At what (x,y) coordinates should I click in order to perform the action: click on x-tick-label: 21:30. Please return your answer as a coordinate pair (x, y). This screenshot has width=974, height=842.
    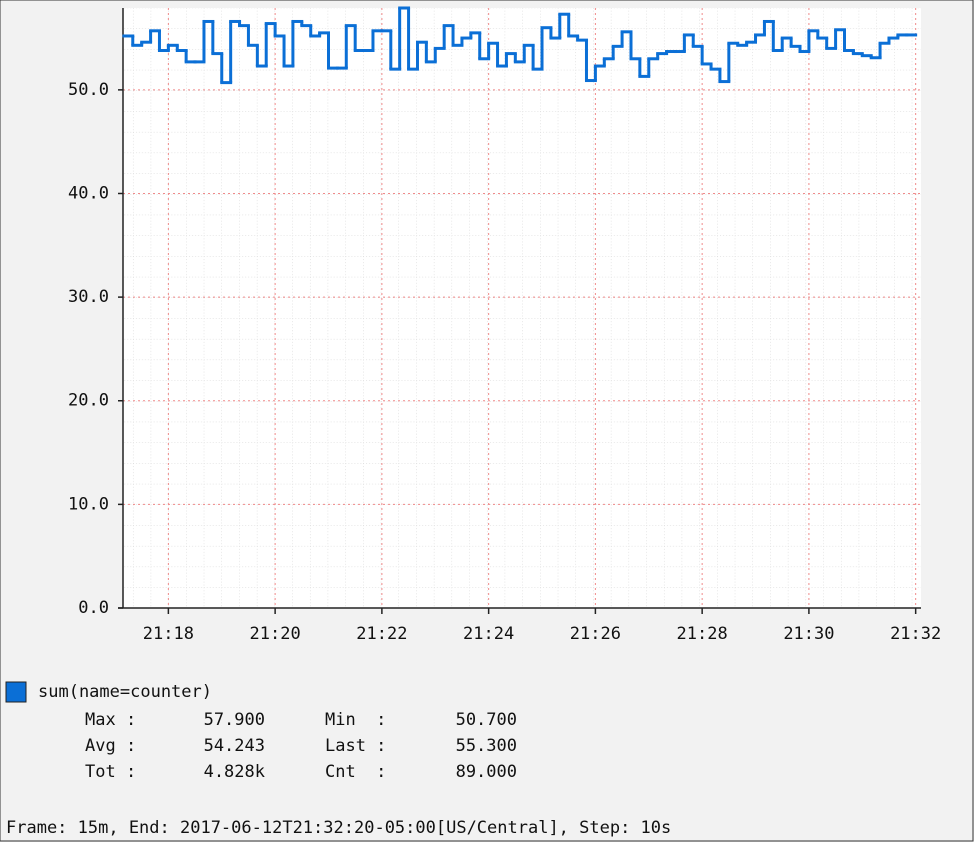
    Looking at the image, I should click on (808, 634).